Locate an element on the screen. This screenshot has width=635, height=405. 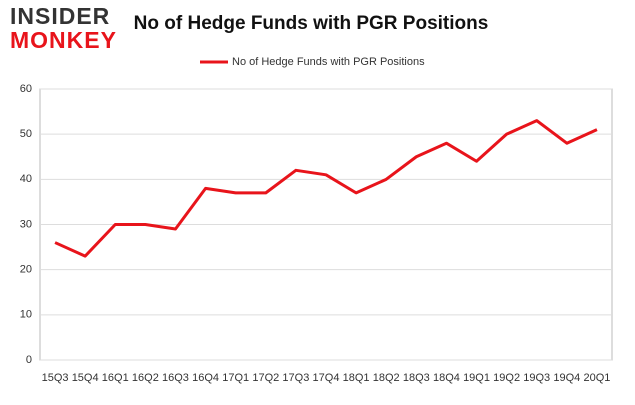
legend-label: No of Hedge Funds with PGR Positions is located at coordinates (328, 62).